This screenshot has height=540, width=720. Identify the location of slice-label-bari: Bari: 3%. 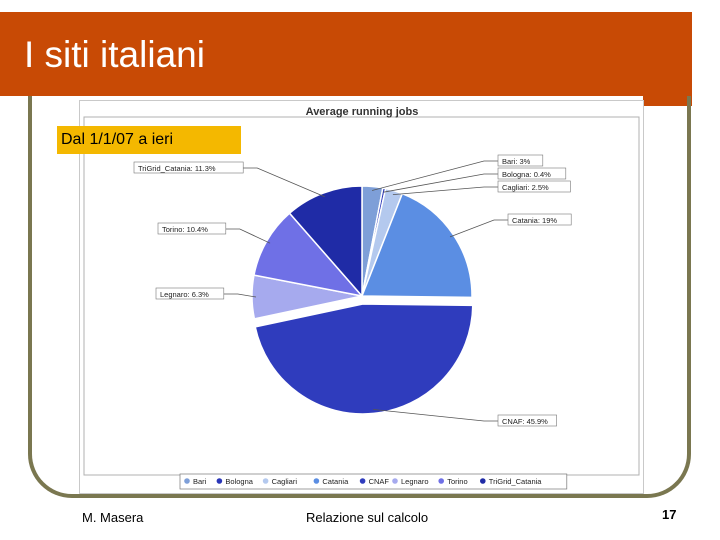
(516, 161).